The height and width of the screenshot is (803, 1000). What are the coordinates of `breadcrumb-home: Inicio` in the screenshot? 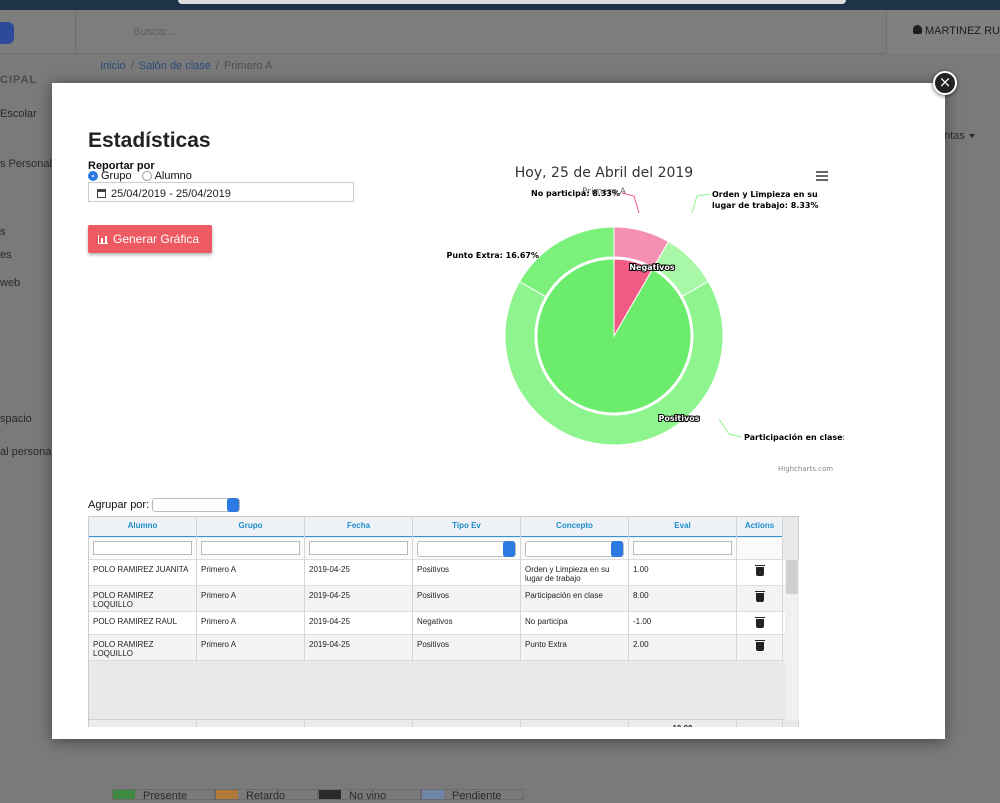 It's located at (113, 66).